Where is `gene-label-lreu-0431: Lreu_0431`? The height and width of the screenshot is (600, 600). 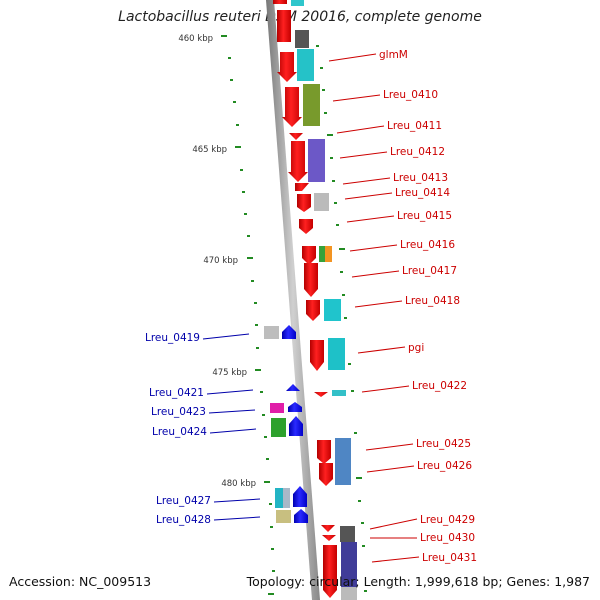 gene-label-lreu-0431: Lreu_0431 is located at coordinates (449, 558).